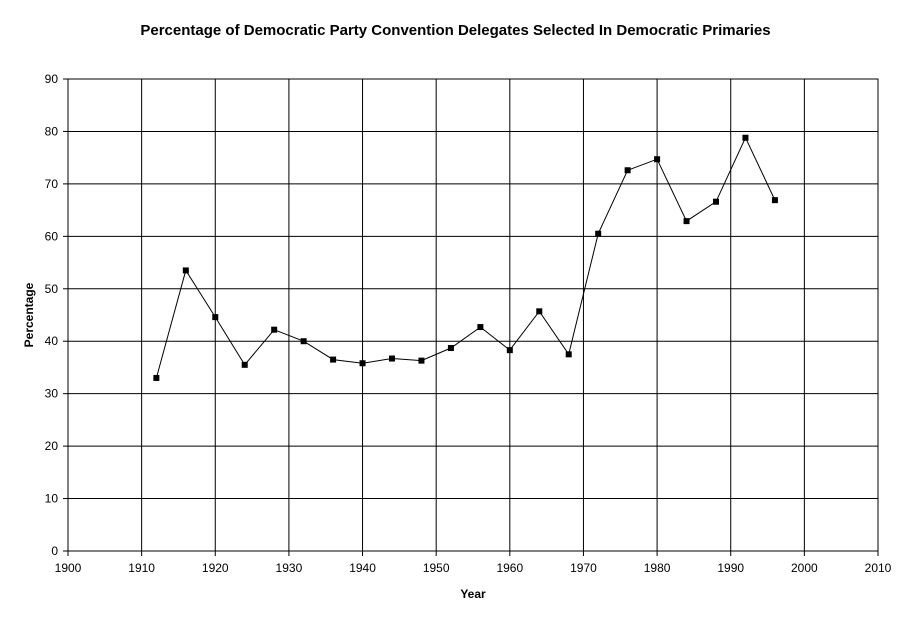  I want to click on y-tick-label: 30, so click(52, 394).